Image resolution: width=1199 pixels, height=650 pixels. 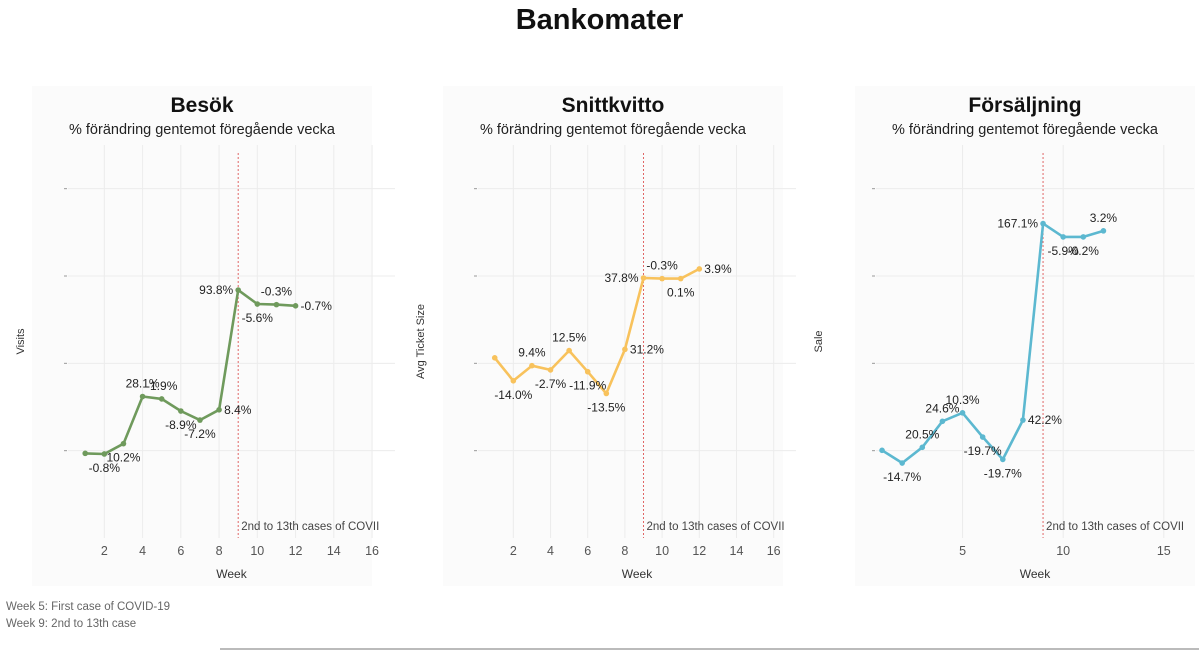 What do you see at coordinates (317, 306) in the screenshot?
I see `data-label: -0.7%` at bounding box center [317, 306].